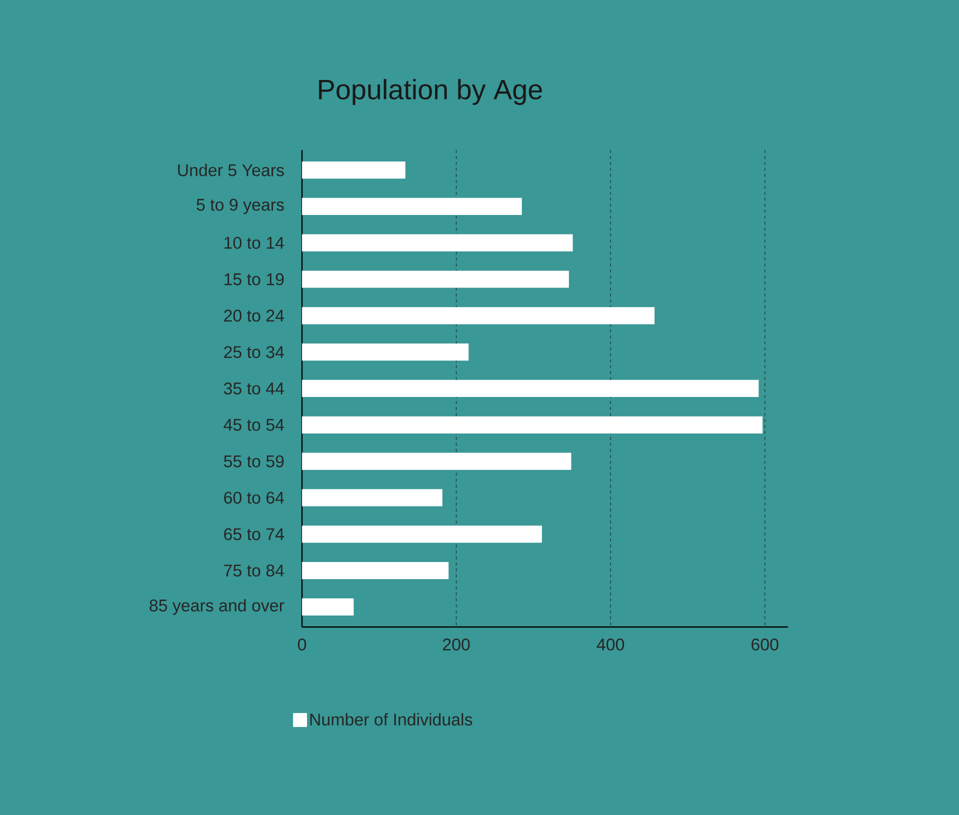 The height and width of the screenshot is (815, 959). Describe the element at coordinates (254, 498) in the screenshot. I see `y-tick-label: 60 to 64` at that location.